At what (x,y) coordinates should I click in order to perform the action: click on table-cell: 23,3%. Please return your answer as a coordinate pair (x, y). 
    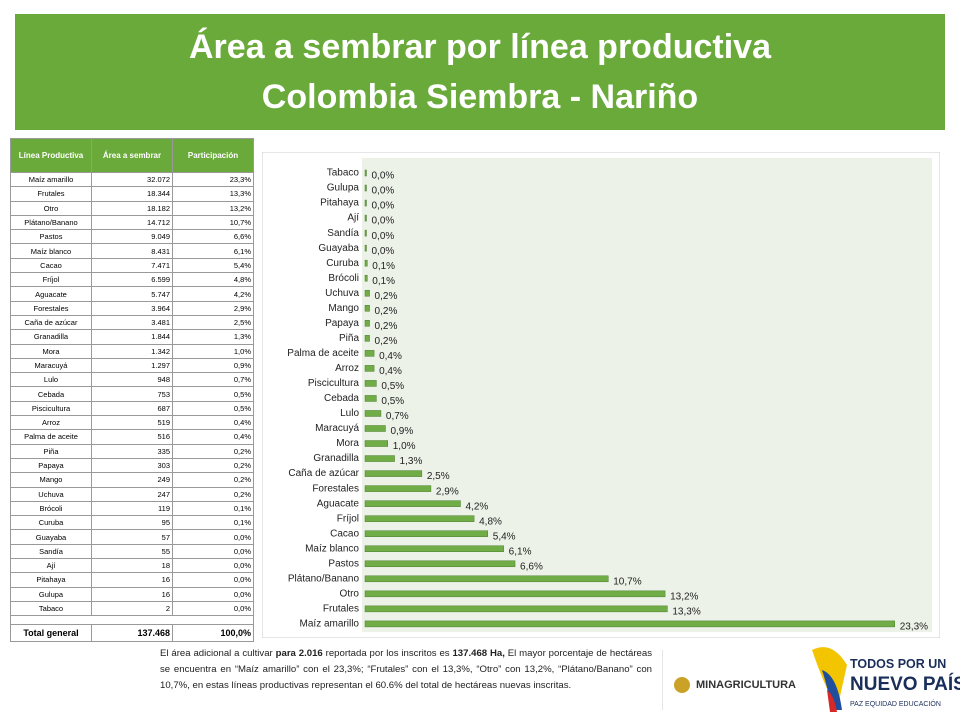
    Looking at the image, I should click on (213, 179).